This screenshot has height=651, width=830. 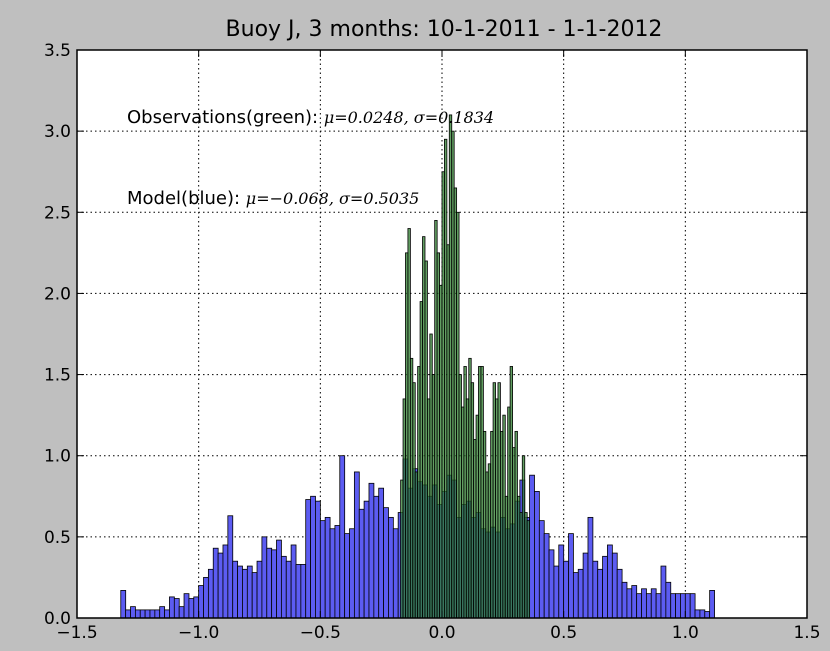 I want to click on x-tick-label: −0.5, so click(x=320, y=633).